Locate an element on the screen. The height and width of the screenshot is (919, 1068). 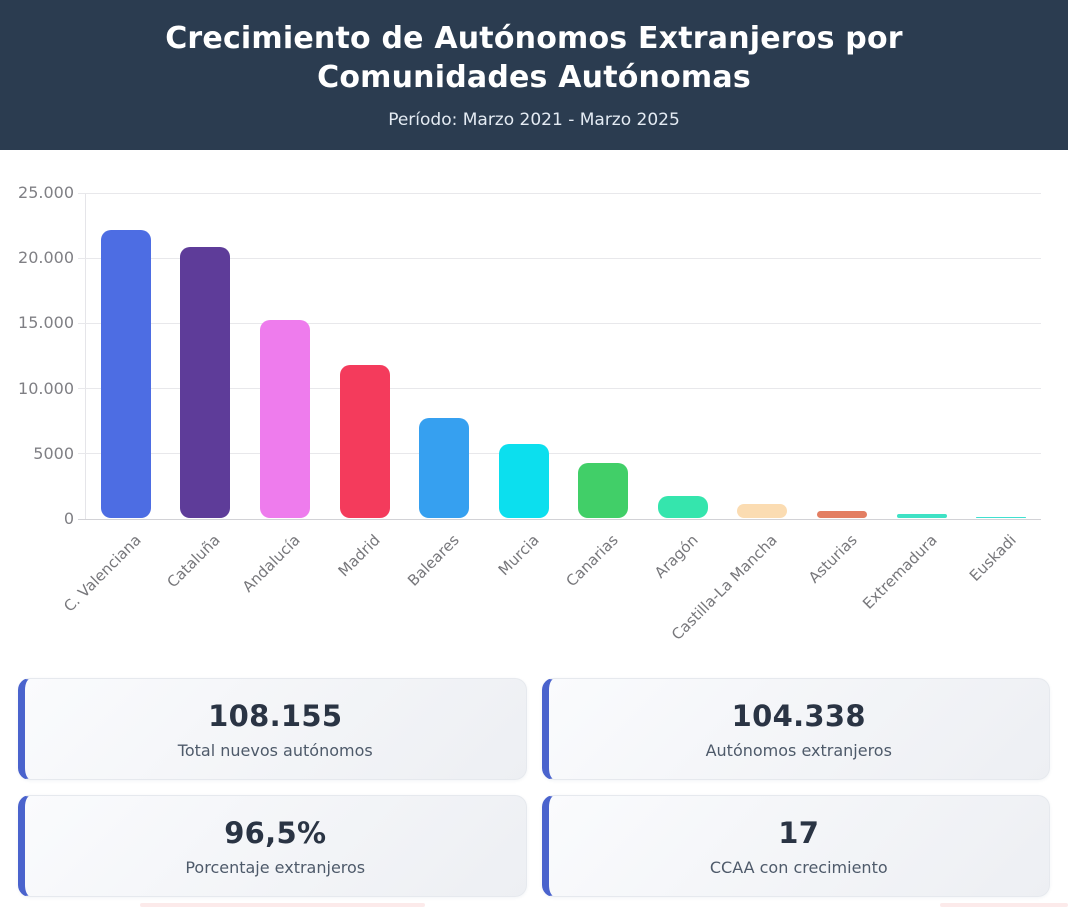
bar-euskadi is located at coordinates (1001, 517).